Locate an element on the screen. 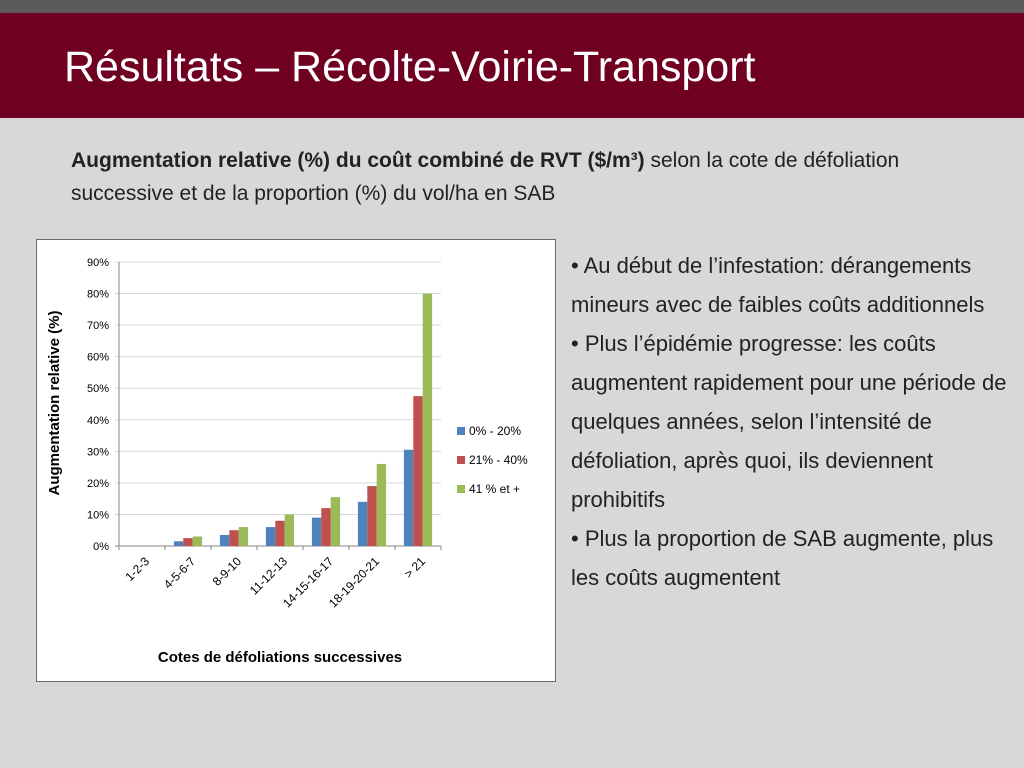  y-tick-label: 90% is located at coordinates (98, 263).